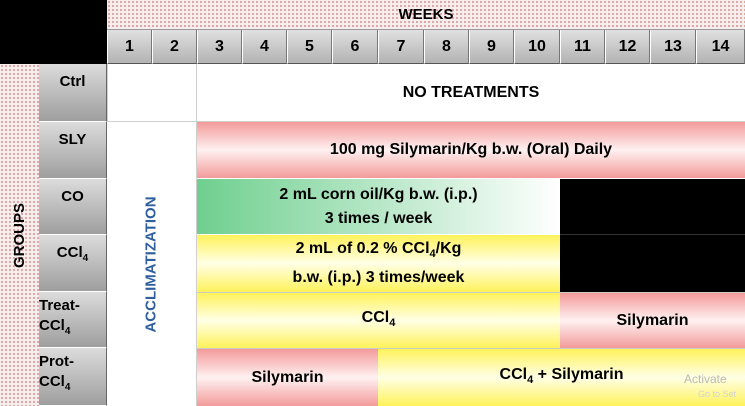 This screenshot has width=745, height=406. I want to click on sly-treatment: 100 mg Silymarin/Kg b.w. (Oral) Daily, so click(471, 150).